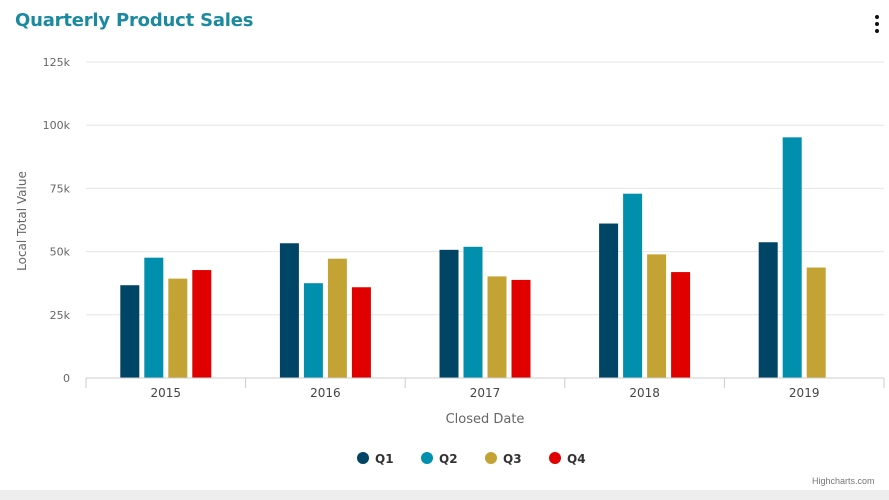  I want to click on bar-q4-2016, so click(361, 332).